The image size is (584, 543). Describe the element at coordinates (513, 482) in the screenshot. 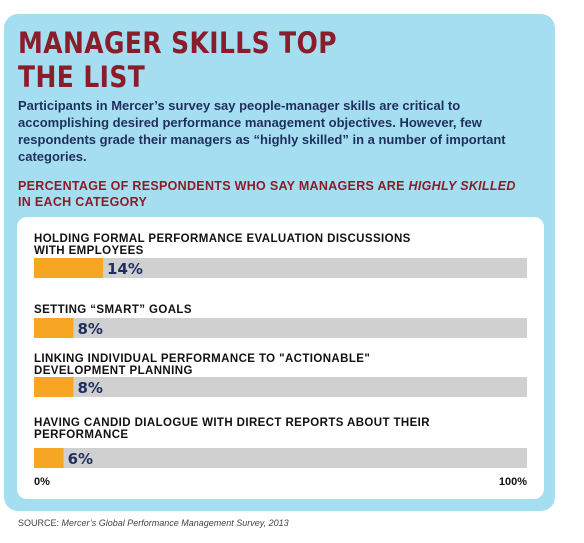

I see `x-axis-max-label: 100%` at that location.